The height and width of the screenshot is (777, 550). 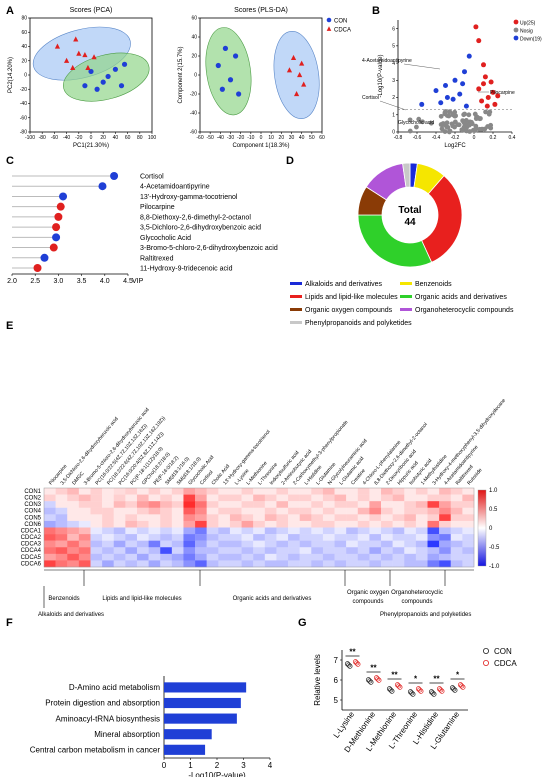 What do you see at coordinates (416, 602) in the screenshot?
I see `group-label: compounds` at bounding box center [416, 602].